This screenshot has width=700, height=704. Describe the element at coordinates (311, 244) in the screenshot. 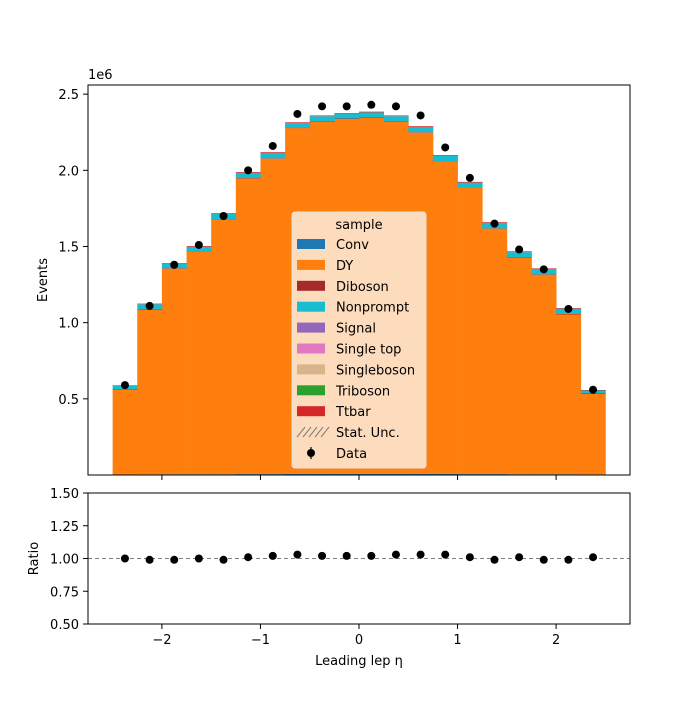

I see `legend-swatch-conv` at that location.